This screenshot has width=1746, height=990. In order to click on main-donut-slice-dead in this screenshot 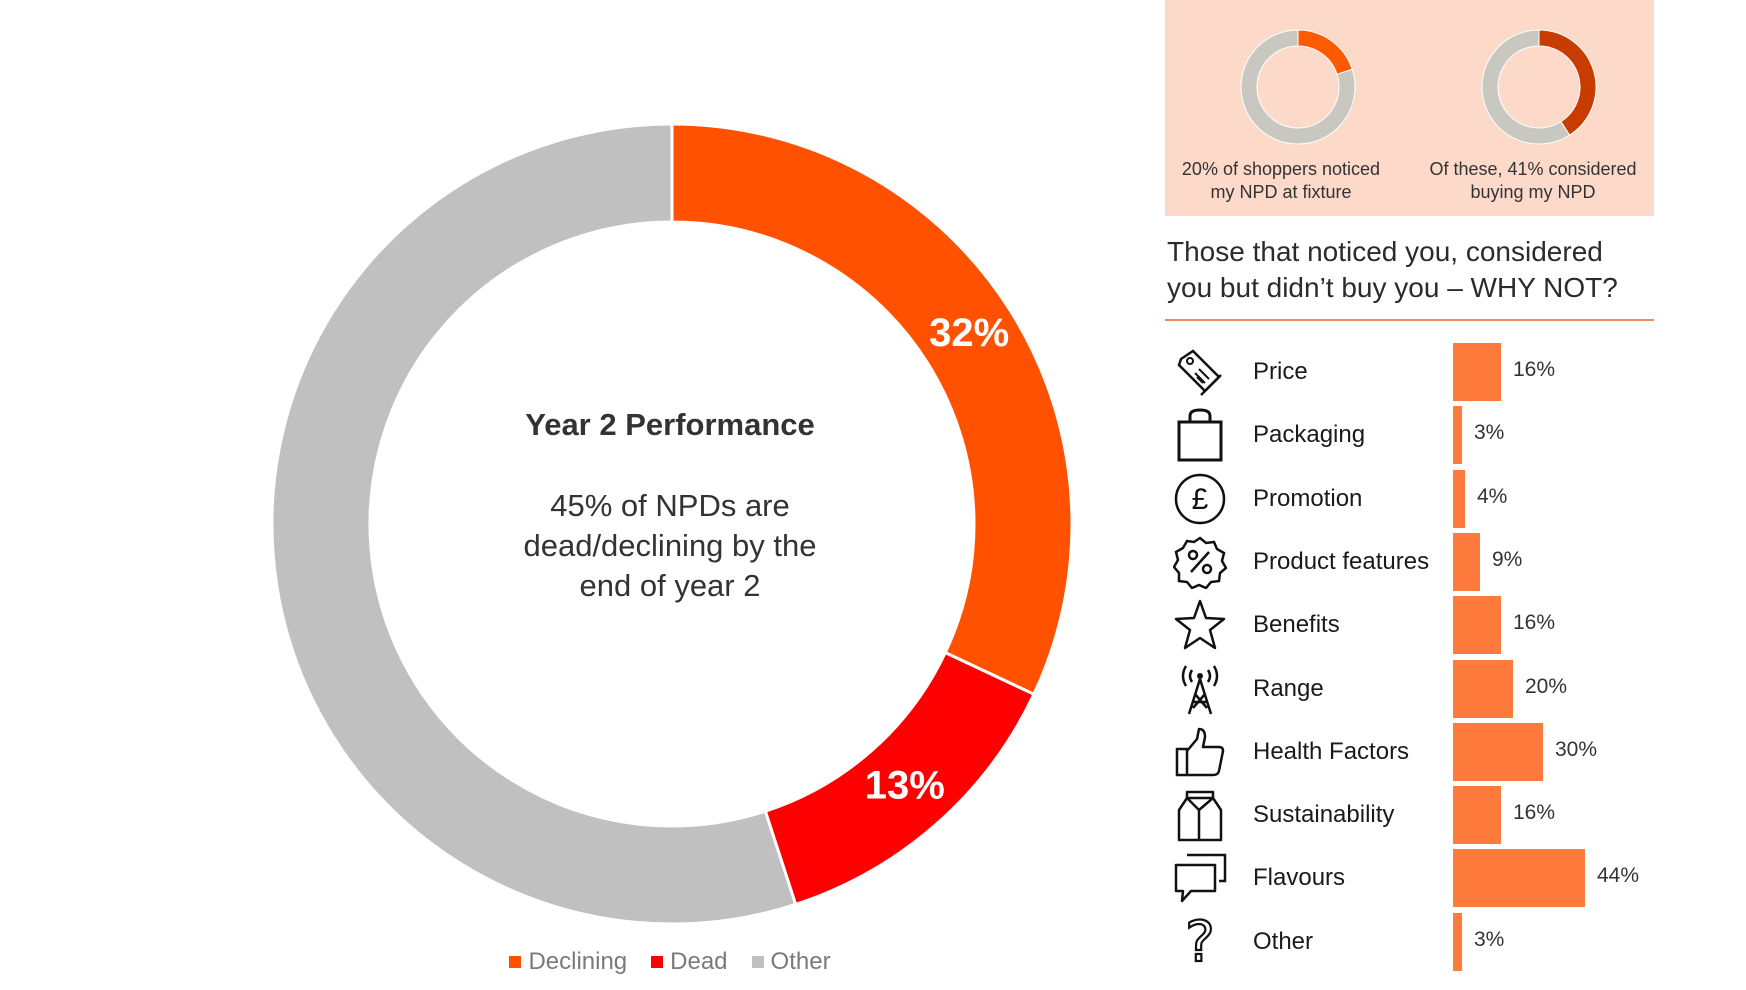, I will do `click(899, 778)`.